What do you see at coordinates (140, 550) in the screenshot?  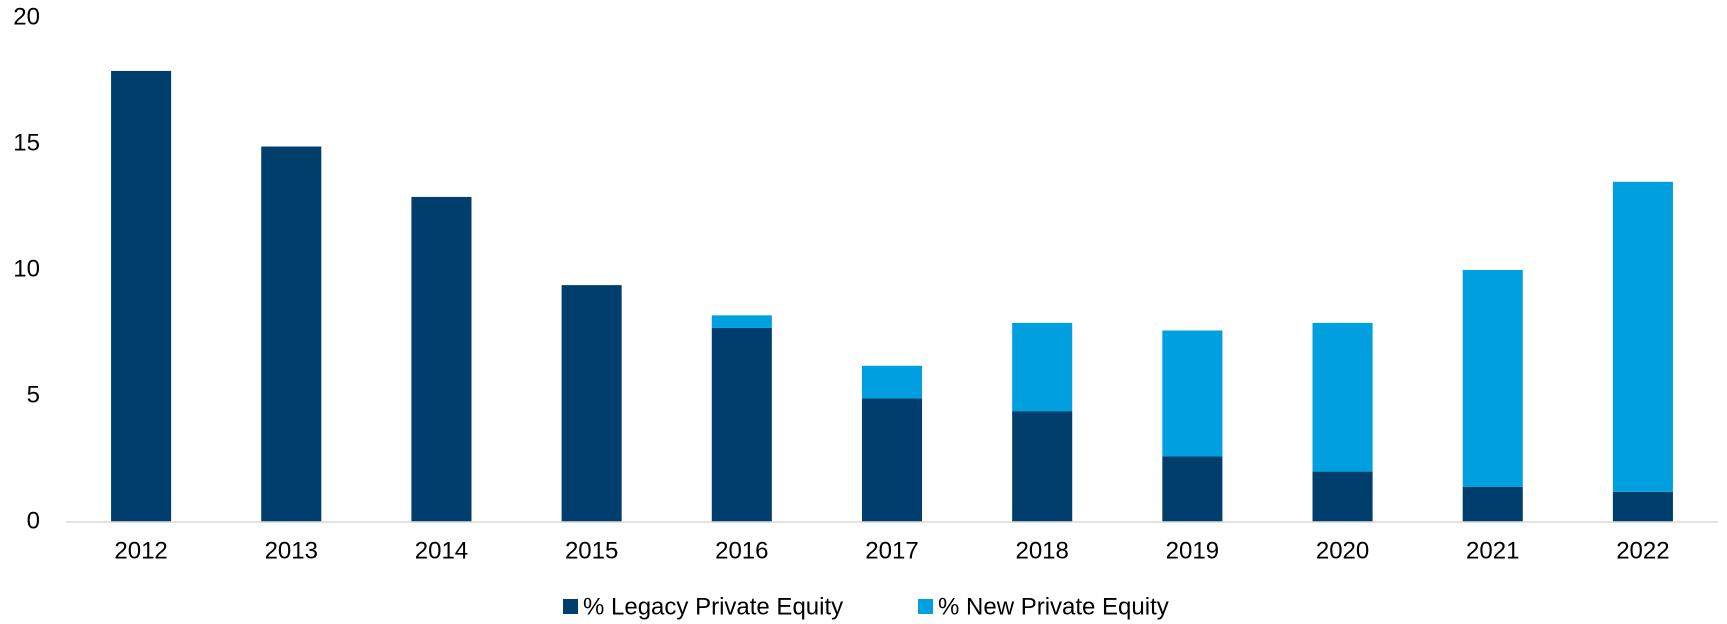 I see `x-tick-label: 2012` at bounding box center [140, 550].